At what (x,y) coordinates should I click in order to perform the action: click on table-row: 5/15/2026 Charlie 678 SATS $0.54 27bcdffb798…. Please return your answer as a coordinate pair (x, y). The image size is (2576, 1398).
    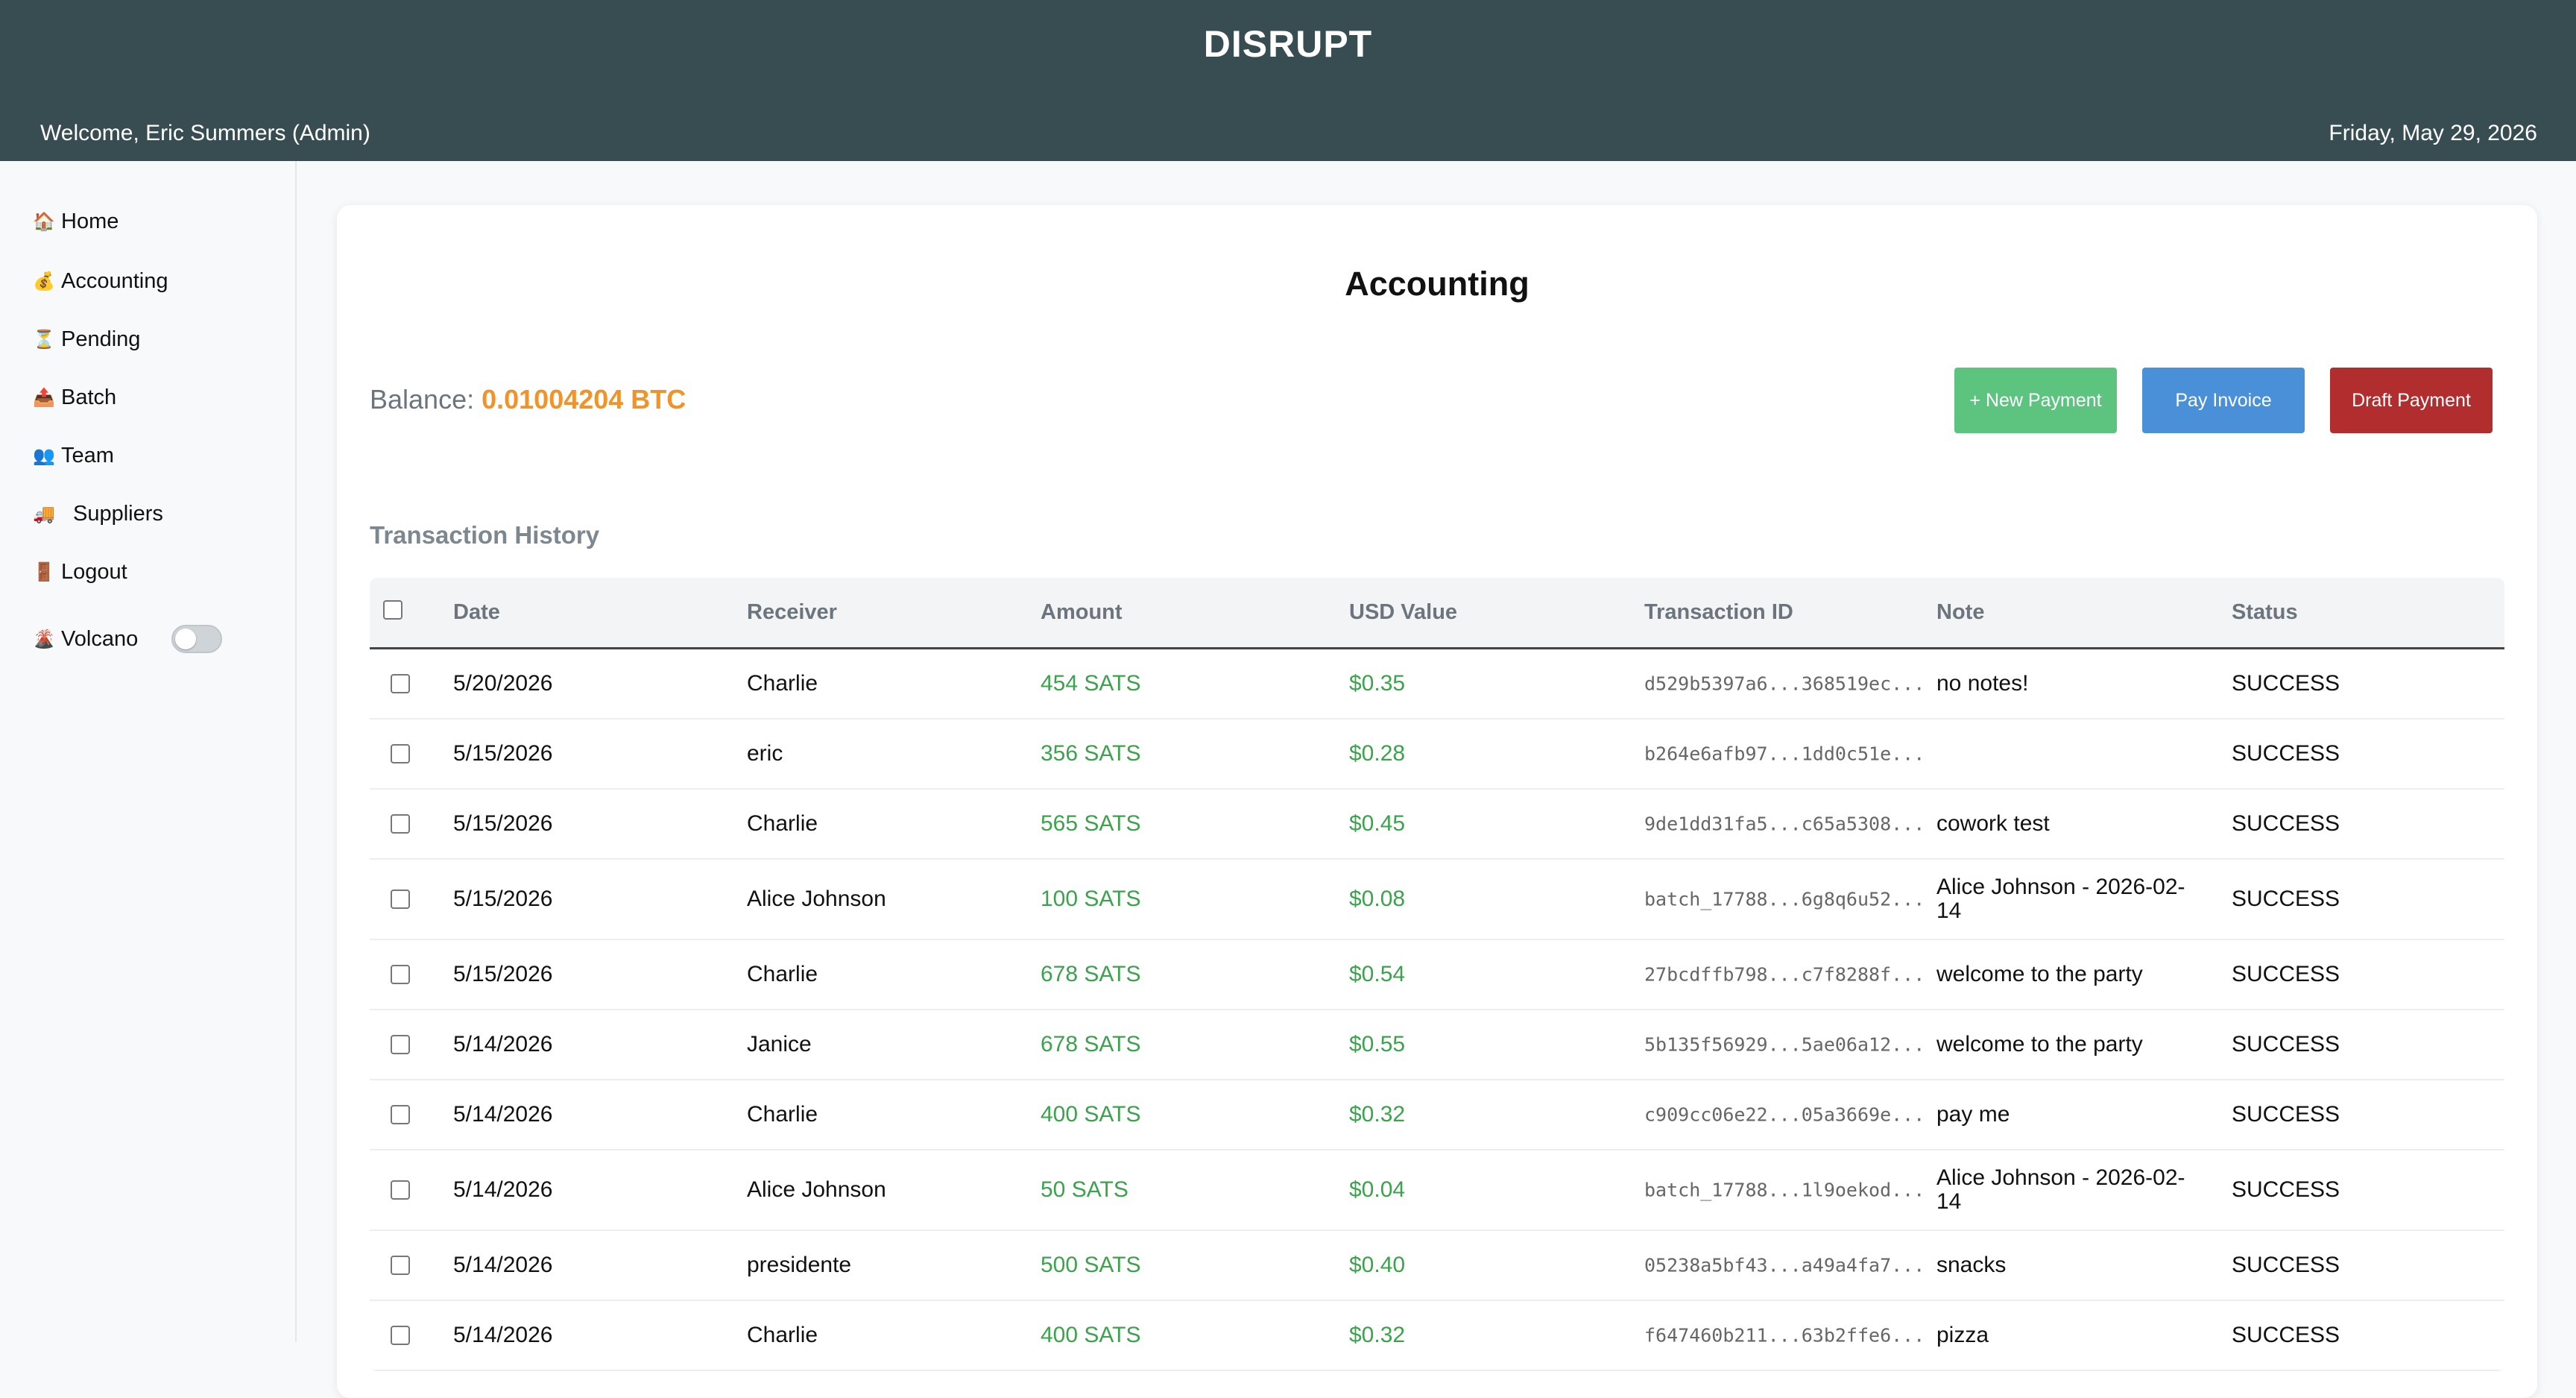
    Looking at the image, I should click on (1437, 975).